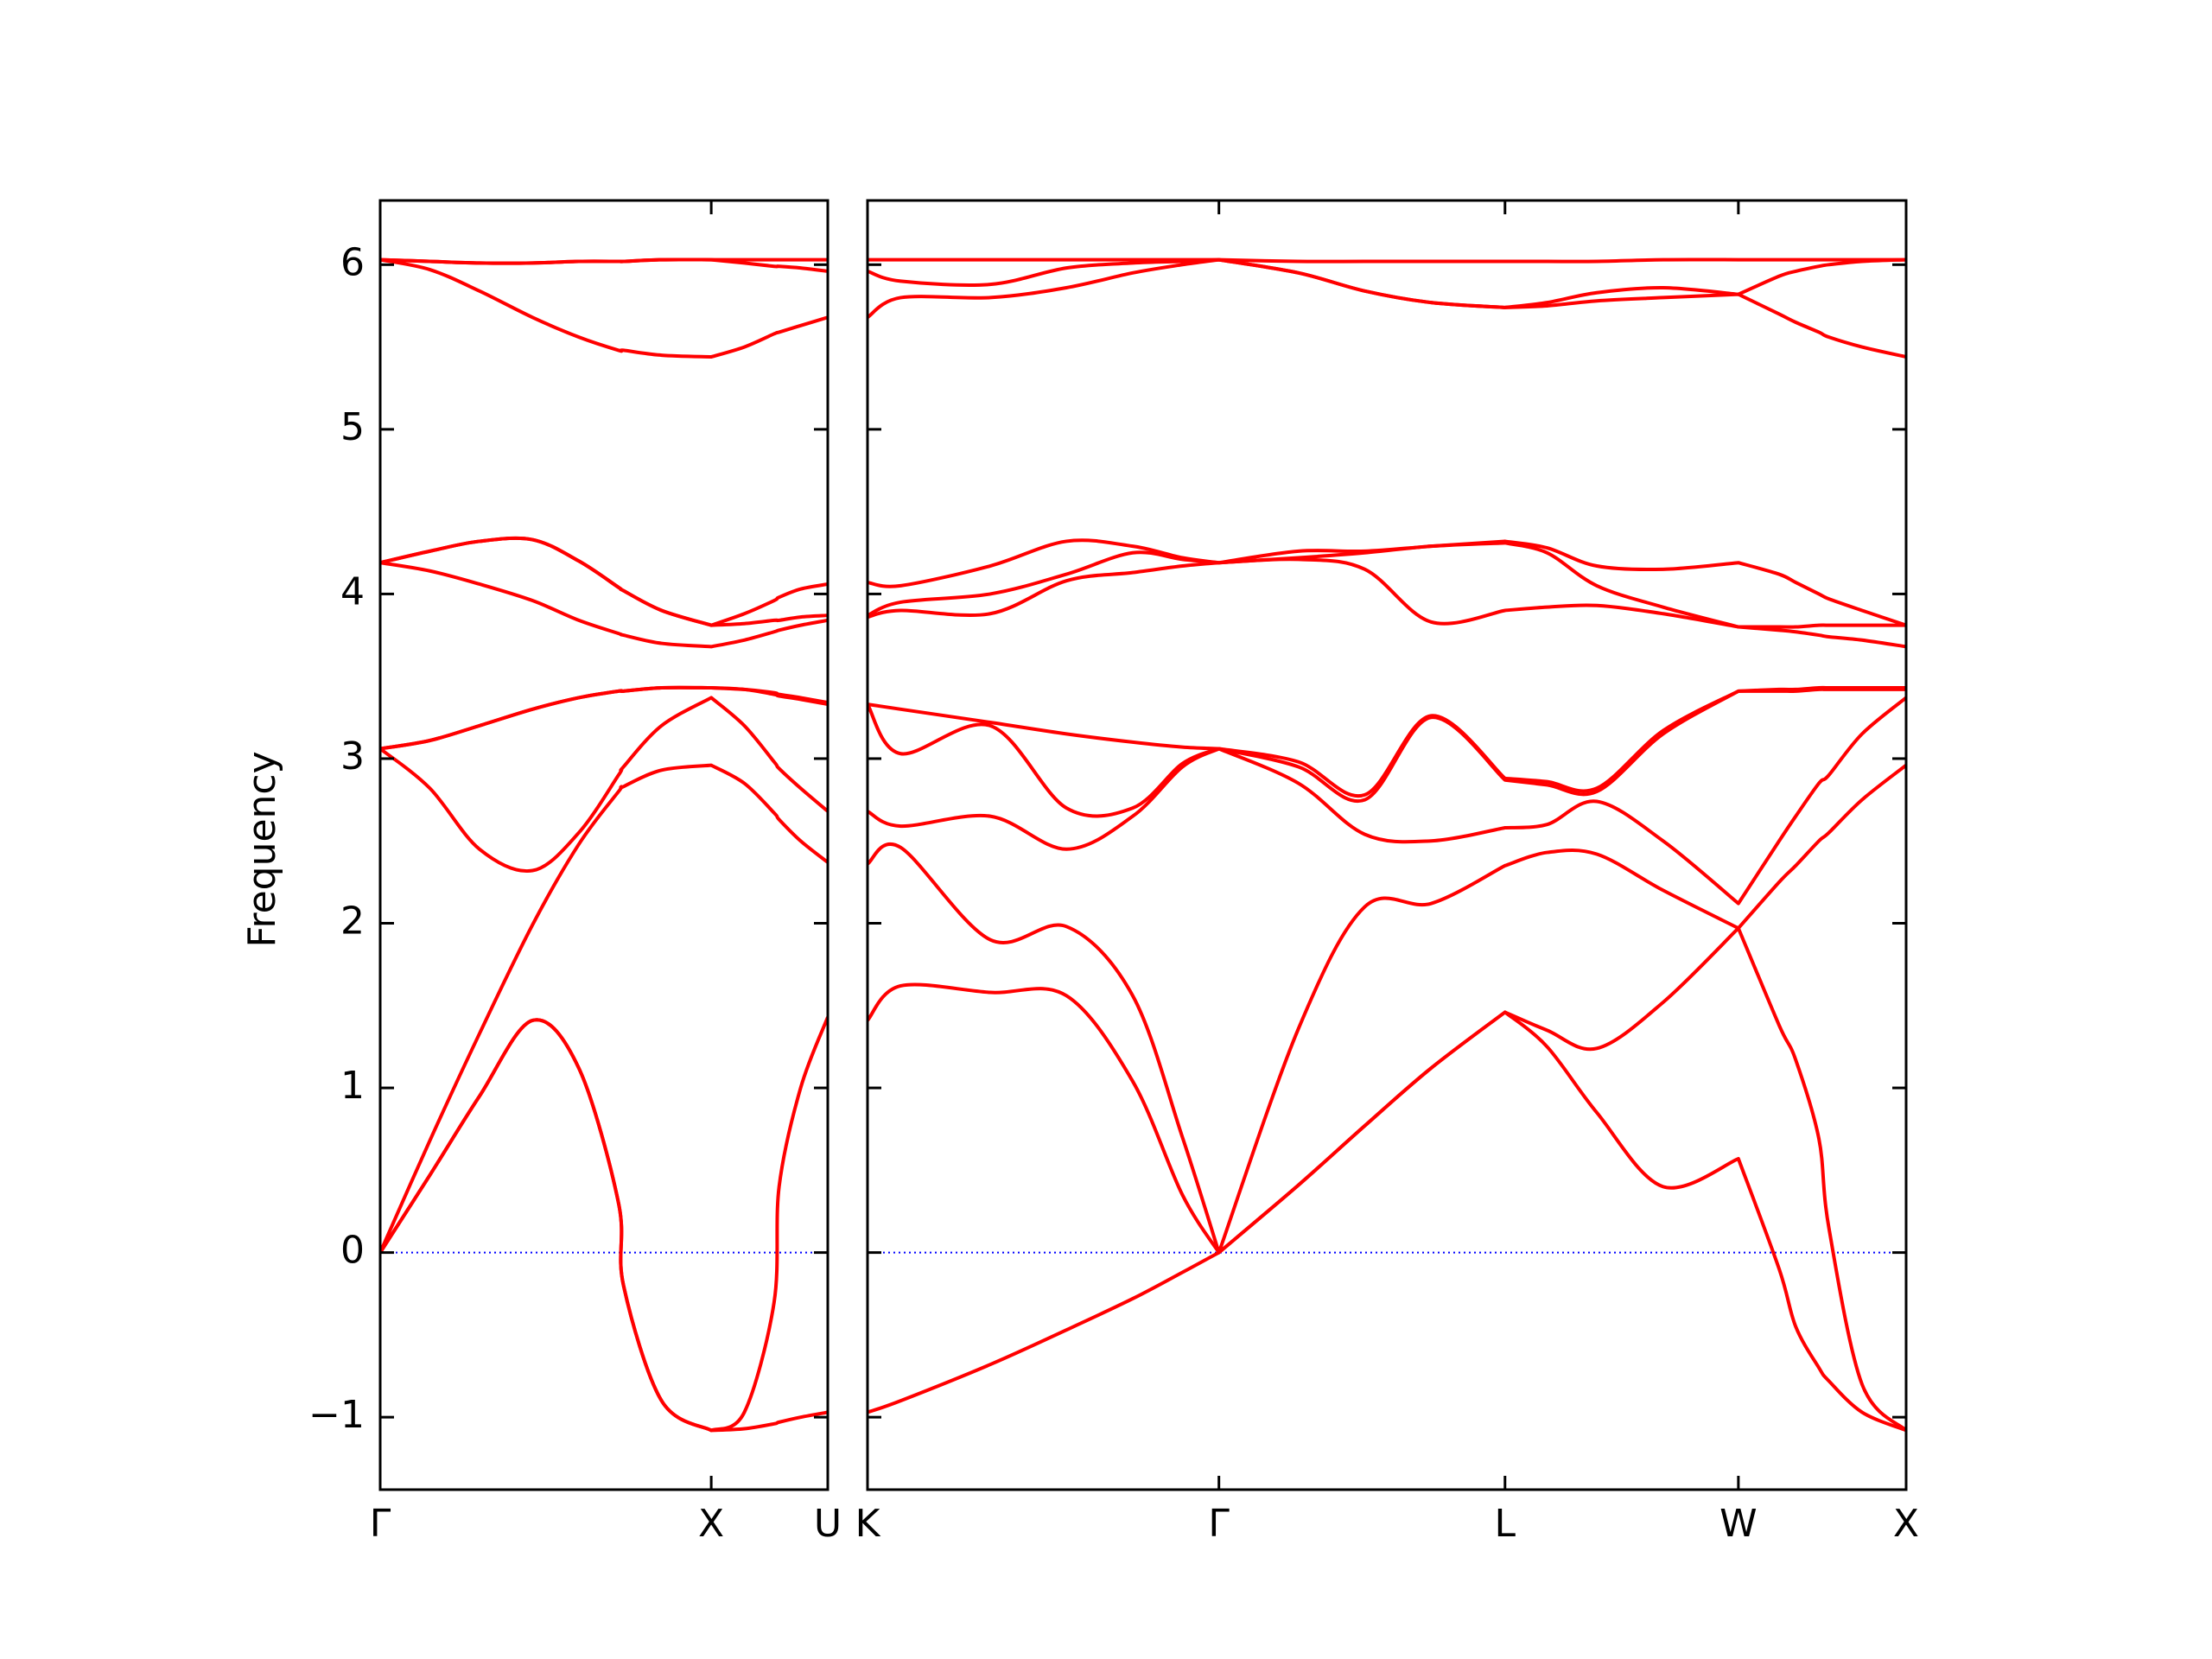 The width and height of the screenshot is (2212, 1659). What do you see at coordinates (262, 849) in the screenshot?
I see `y-axis-label: Frequency` at bounding box center [262, 849].